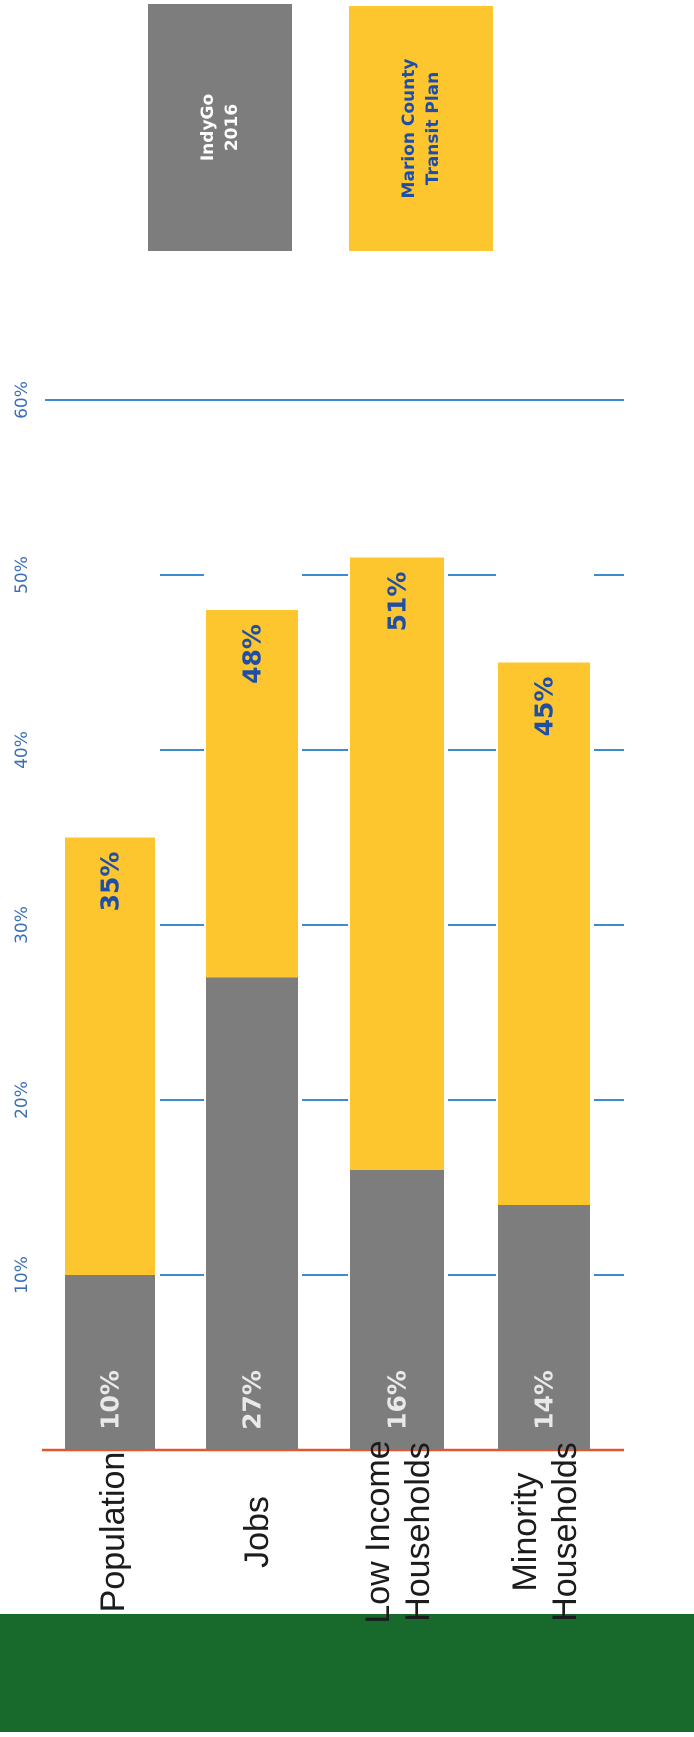  What do you see at coordinates (113, 1532) in the screenshot?
I see `category-label: Population` at bounding box center [113, 1532].